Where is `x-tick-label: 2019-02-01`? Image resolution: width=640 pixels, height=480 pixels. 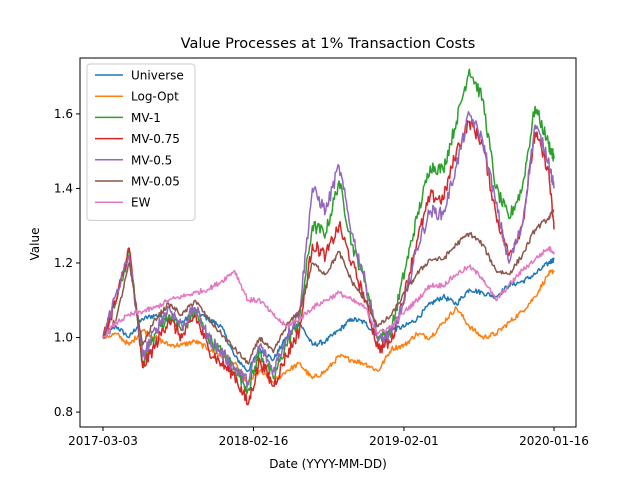 x-tick-label: 2019-02-01 is located at coordinates (404, 441).